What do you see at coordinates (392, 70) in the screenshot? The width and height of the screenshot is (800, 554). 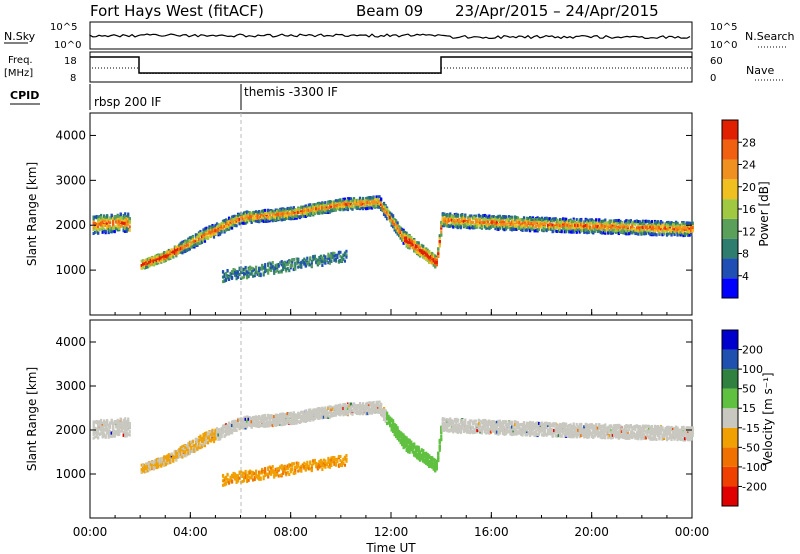 I see `nave-trace` at bounding box center [392, 70].